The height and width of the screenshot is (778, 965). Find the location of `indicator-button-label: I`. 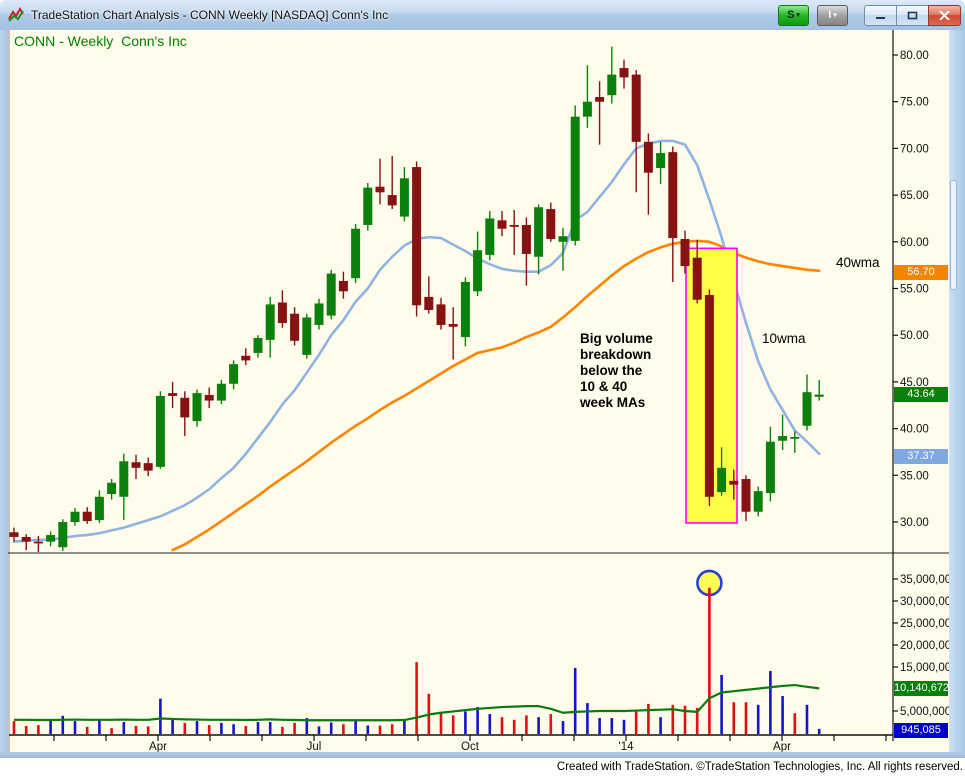

indicator-button-label: I is located at coordinates (830, 15).